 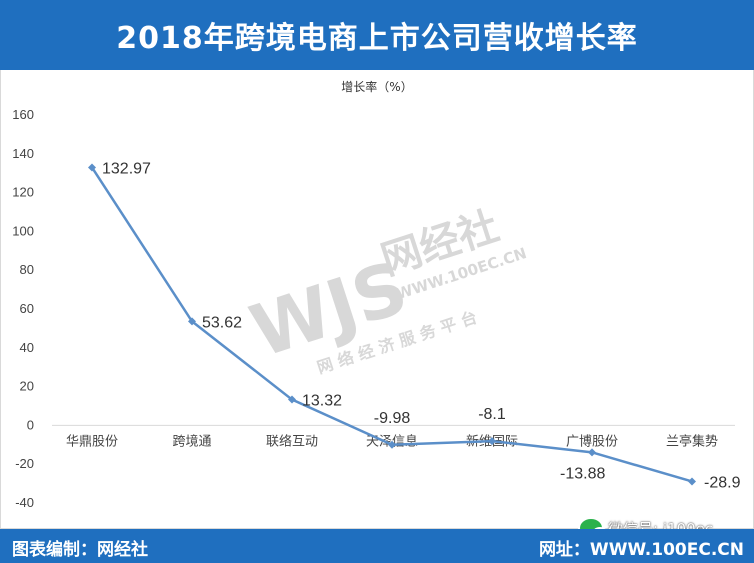 I want to click on data-value-label: -13.88, so click(x=582, y=473).